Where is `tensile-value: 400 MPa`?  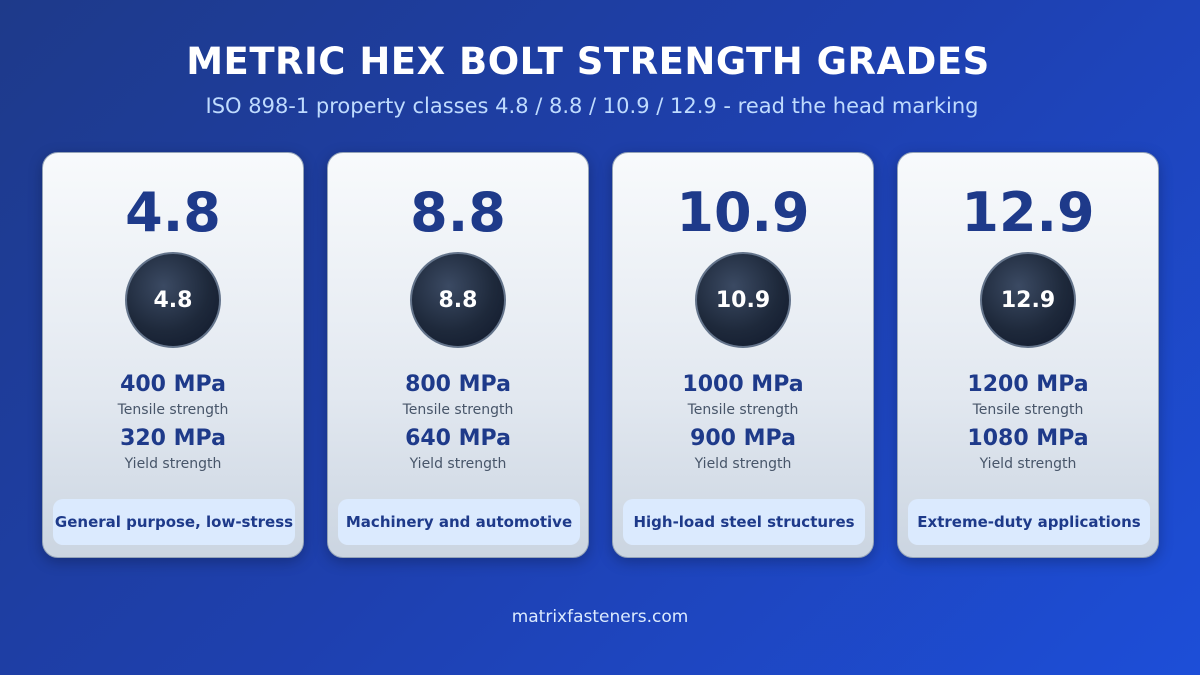 tensile-value: 400 MPa is located at coordinates (173, 384).